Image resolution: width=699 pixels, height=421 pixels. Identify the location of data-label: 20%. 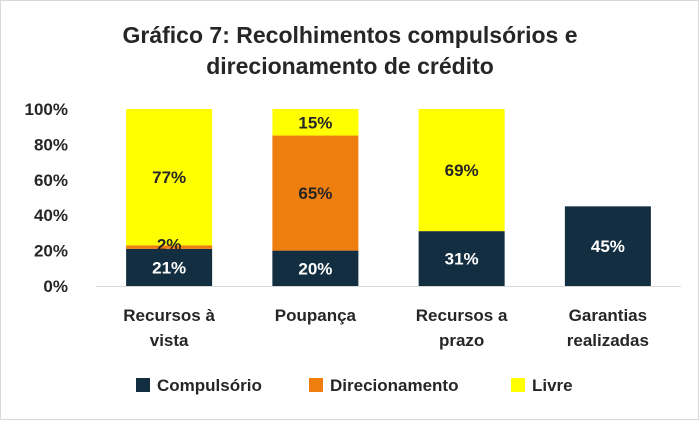
(315, 268).